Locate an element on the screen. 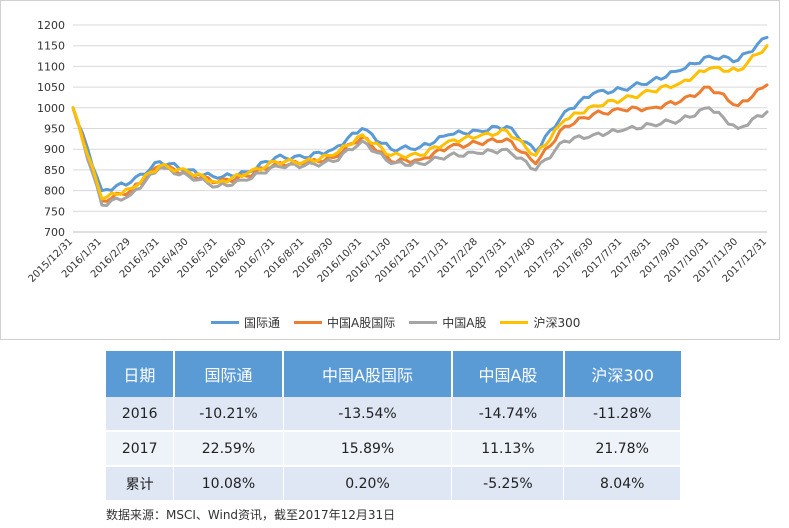 The height and width of the screenshot is (528, 789). table-row: 2016 -10.21% -13.54% -14.74% -11.28% is located at coordinates (393, 414).